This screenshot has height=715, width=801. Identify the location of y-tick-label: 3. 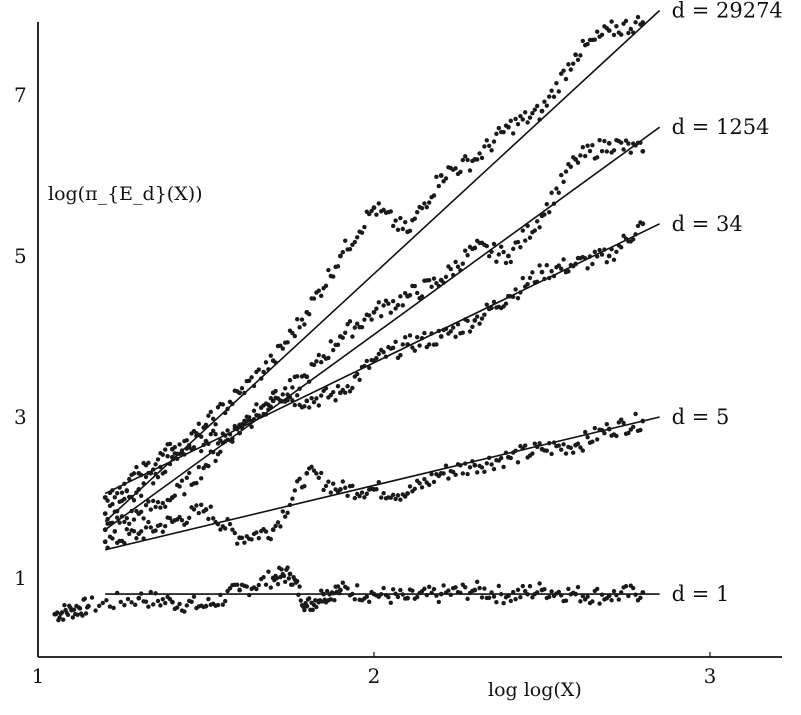
(20, 417).